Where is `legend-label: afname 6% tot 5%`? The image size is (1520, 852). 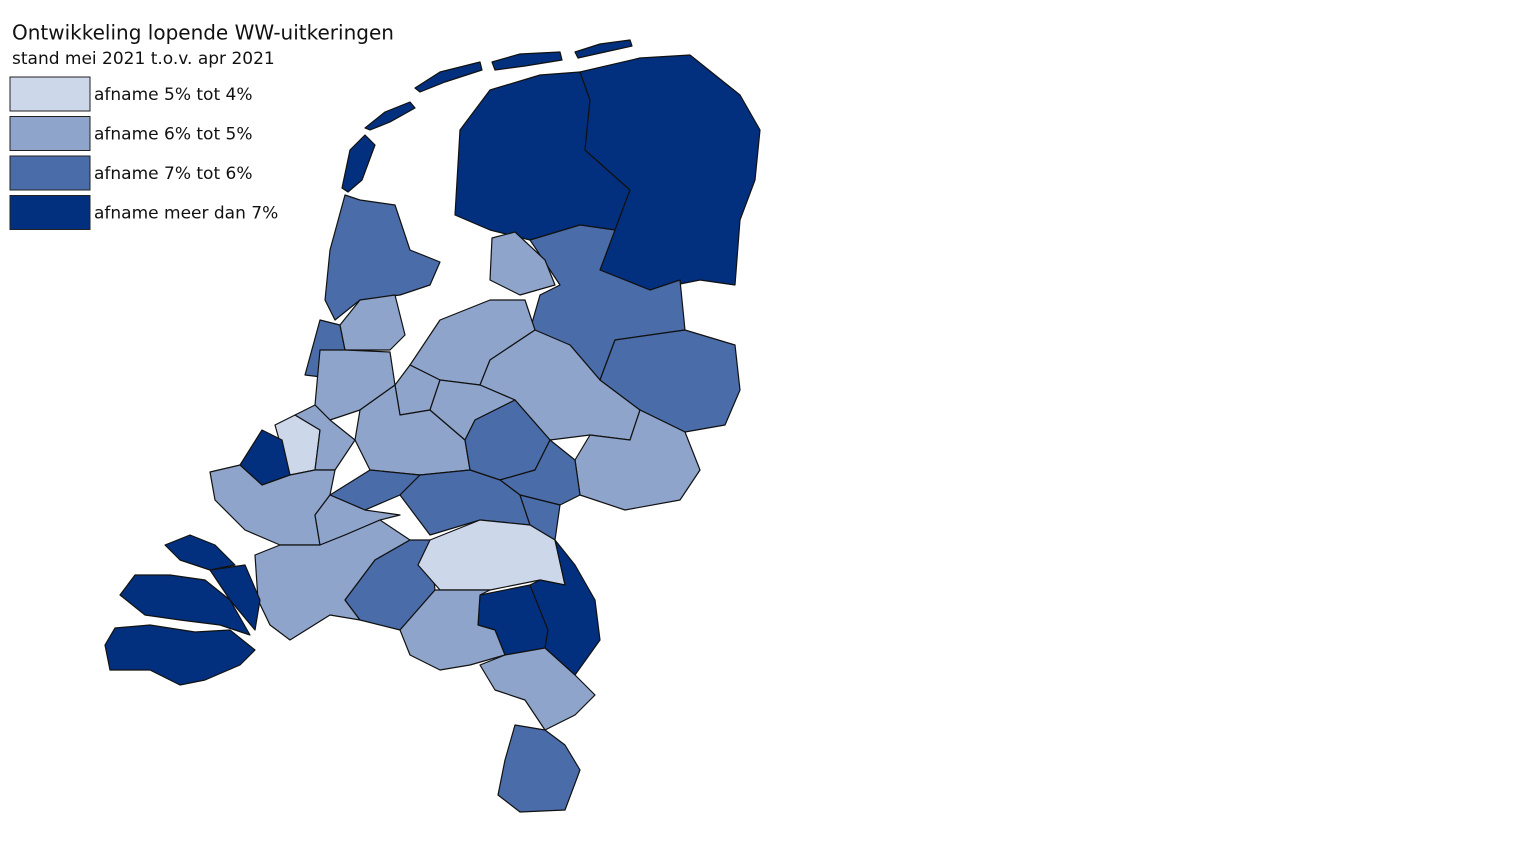
legend-label: afname 6% tot 5% is located at coordinates (173, 135).